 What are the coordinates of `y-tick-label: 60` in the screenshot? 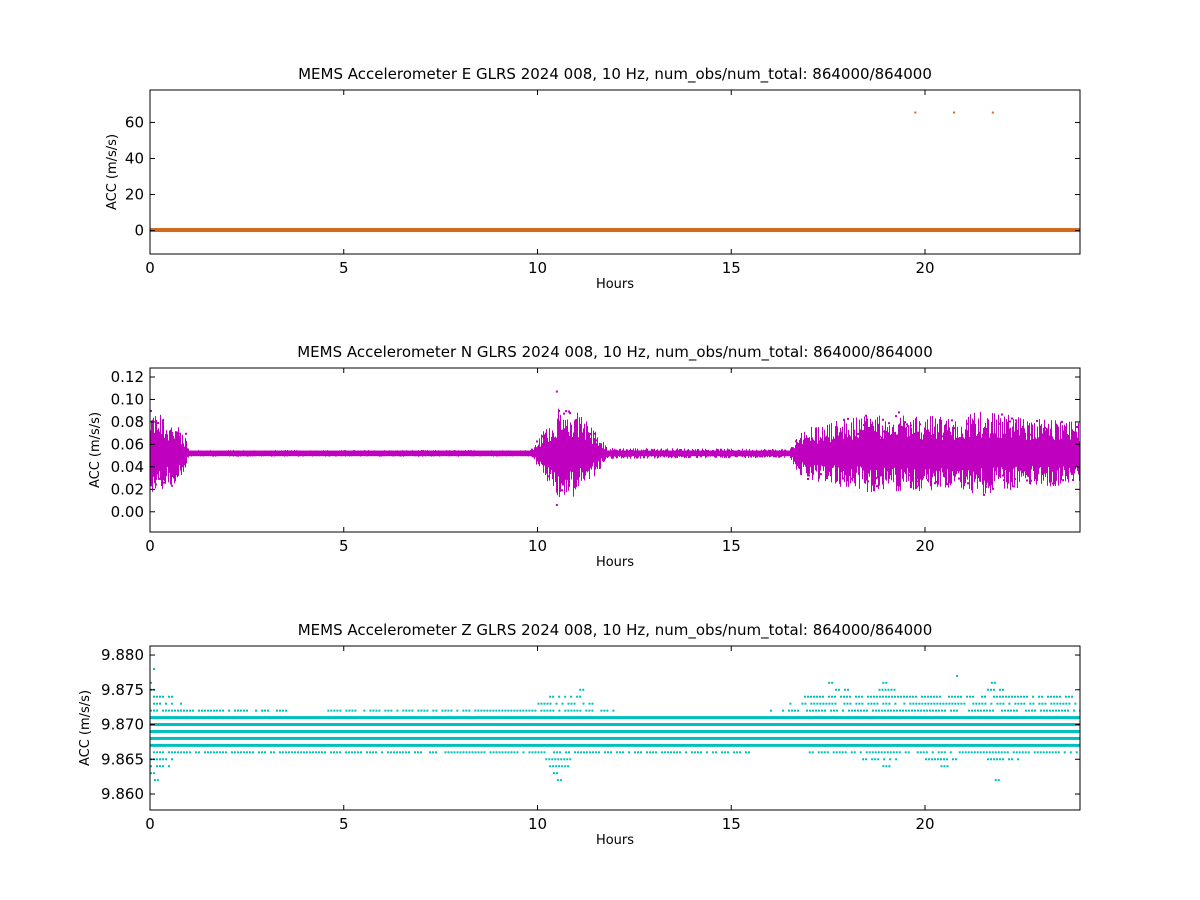 It's located at (134, 122).